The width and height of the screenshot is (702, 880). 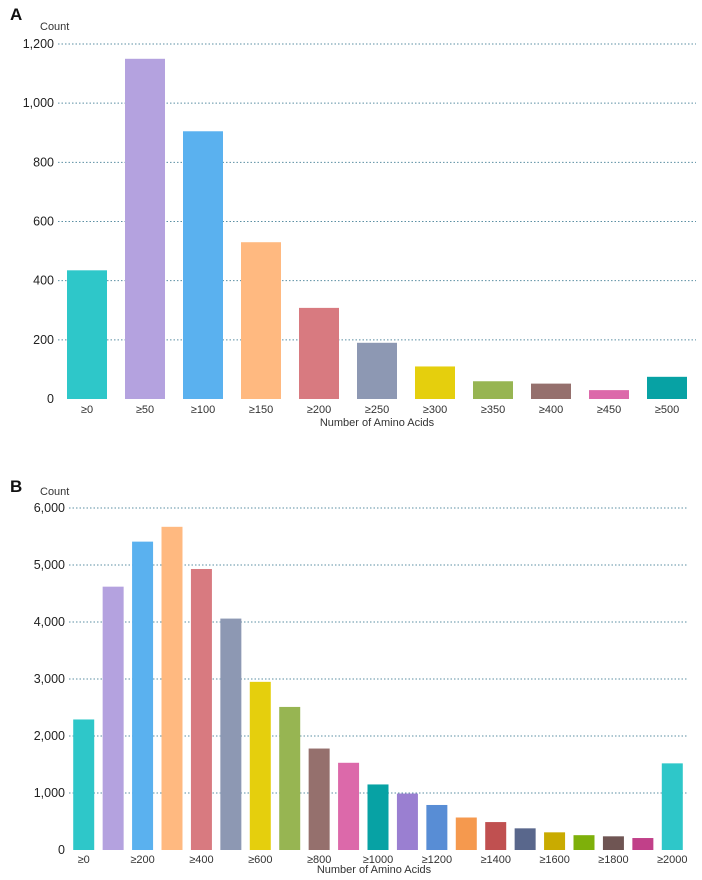 What do you see at coordinates (43, 340) in the screenshot?
I see `y-tick-label: 200` at bounding box center [43, 340].